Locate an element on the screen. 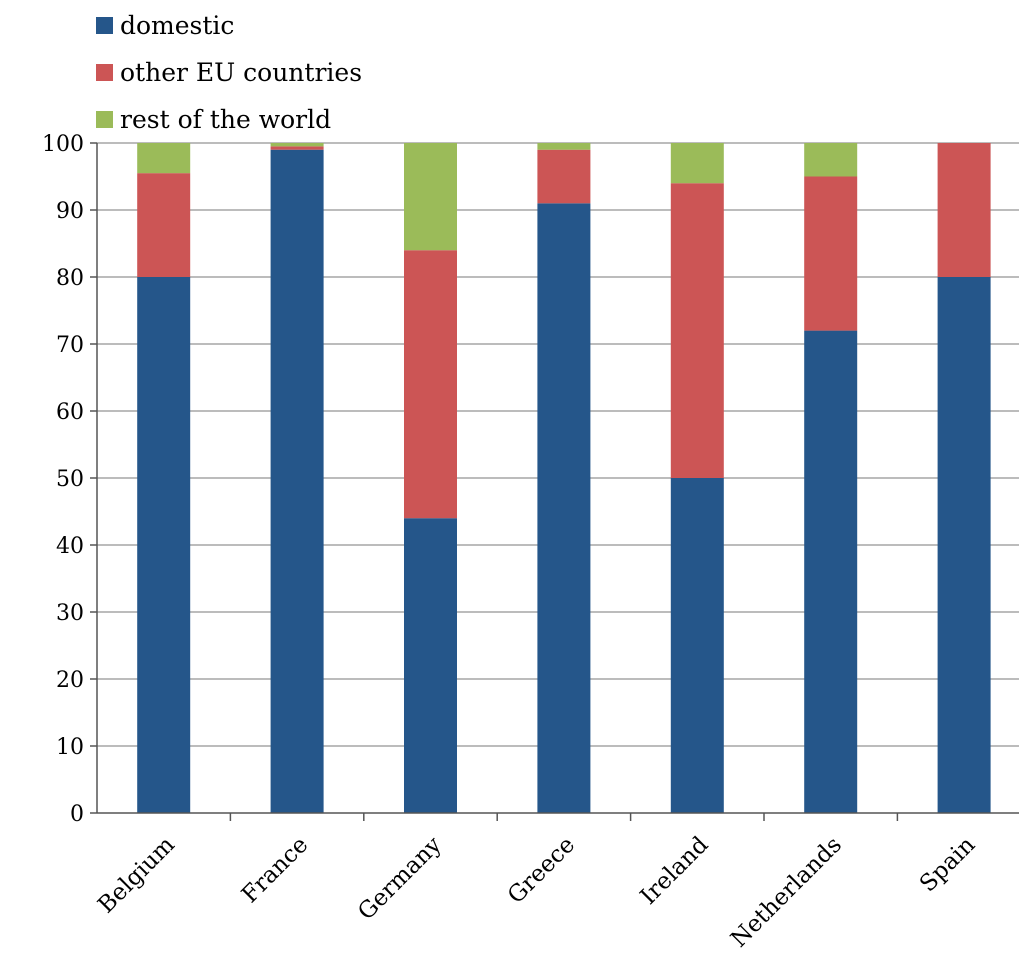 This screenshot has width=1019, height=980. x-tick-label: France is located at coordinates (275, 870).